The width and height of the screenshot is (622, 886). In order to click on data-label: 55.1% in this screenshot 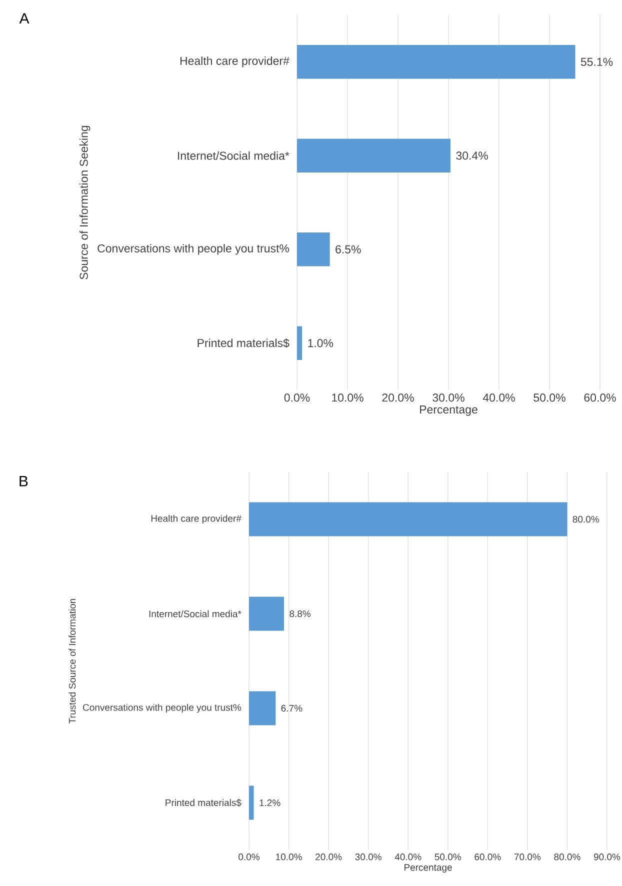, I will do `click(596, 62)`.